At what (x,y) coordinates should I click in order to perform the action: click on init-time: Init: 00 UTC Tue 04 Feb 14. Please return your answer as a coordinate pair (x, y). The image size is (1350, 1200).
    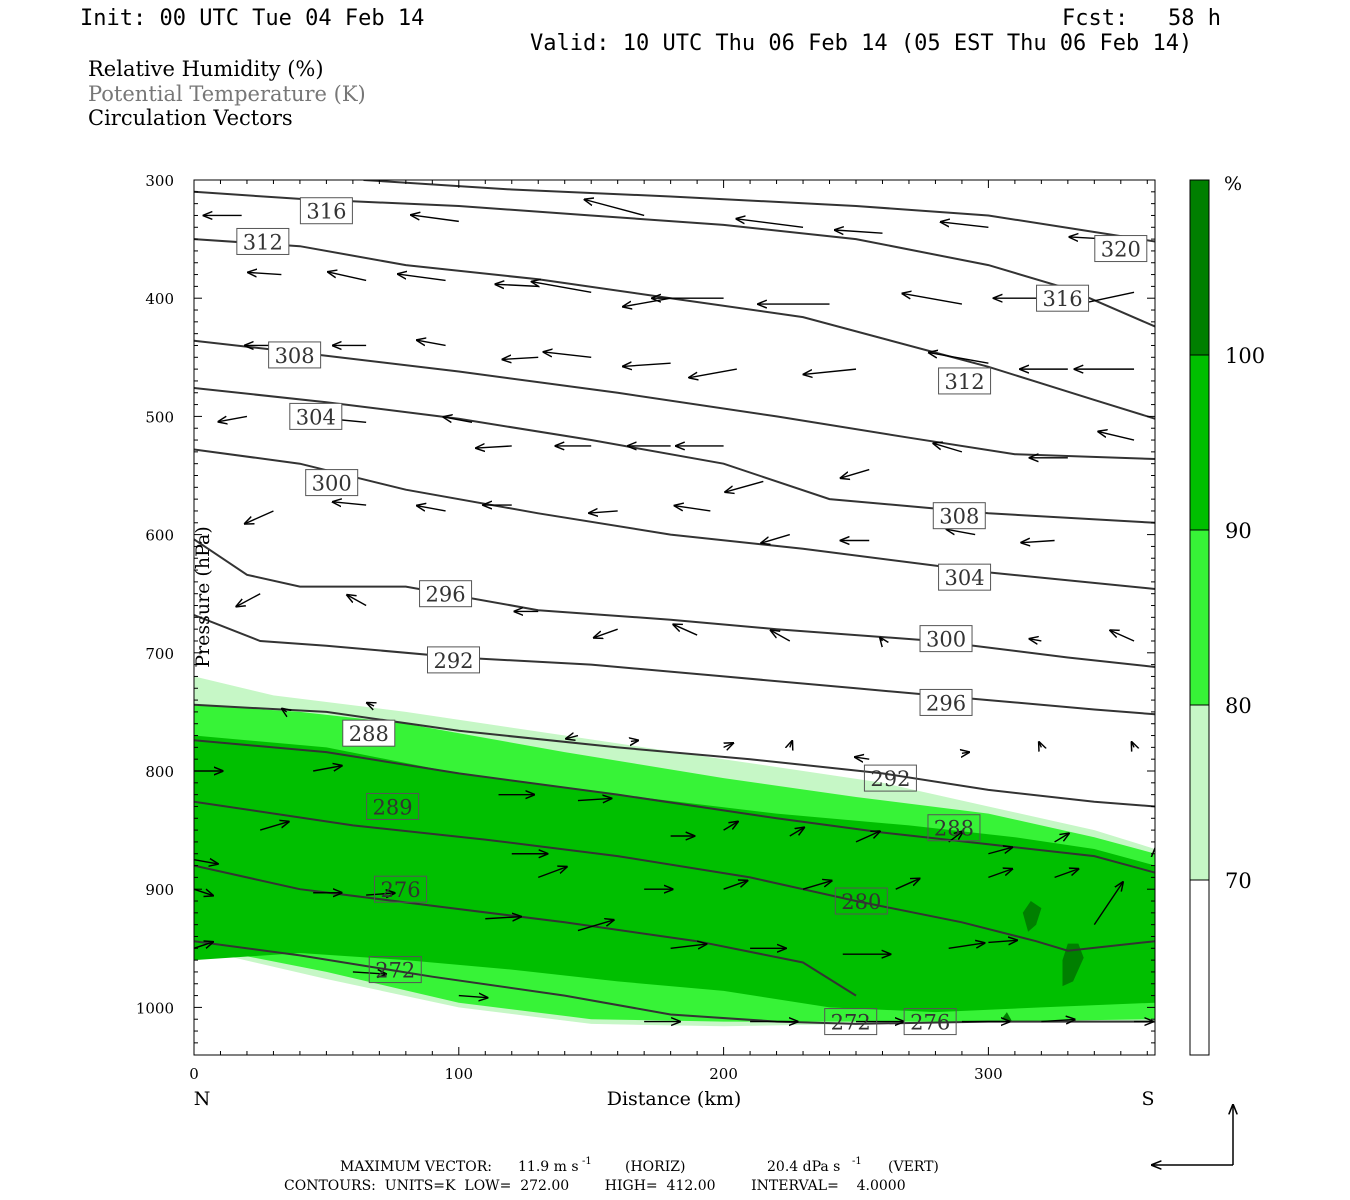
    Looking at the image, I should click on (252, 18).